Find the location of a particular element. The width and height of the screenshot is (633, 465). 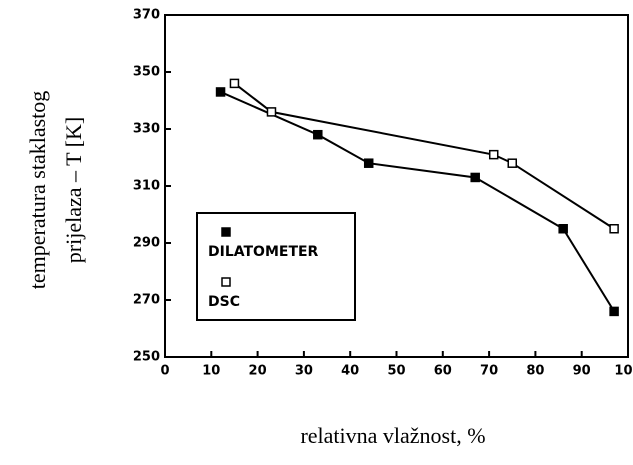

x-tick-label: 0 is located at coordinates (164, 371).